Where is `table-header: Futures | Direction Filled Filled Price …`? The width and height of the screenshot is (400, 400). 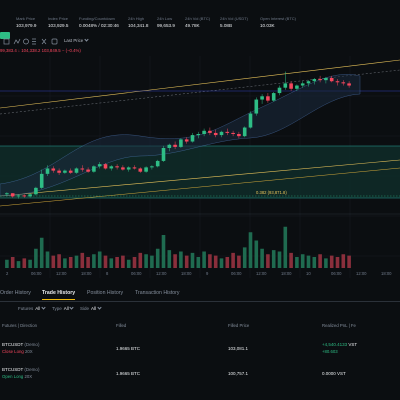 table-header: Futures | Direction Filled Filled Price … is located at coordinates (200, 326).